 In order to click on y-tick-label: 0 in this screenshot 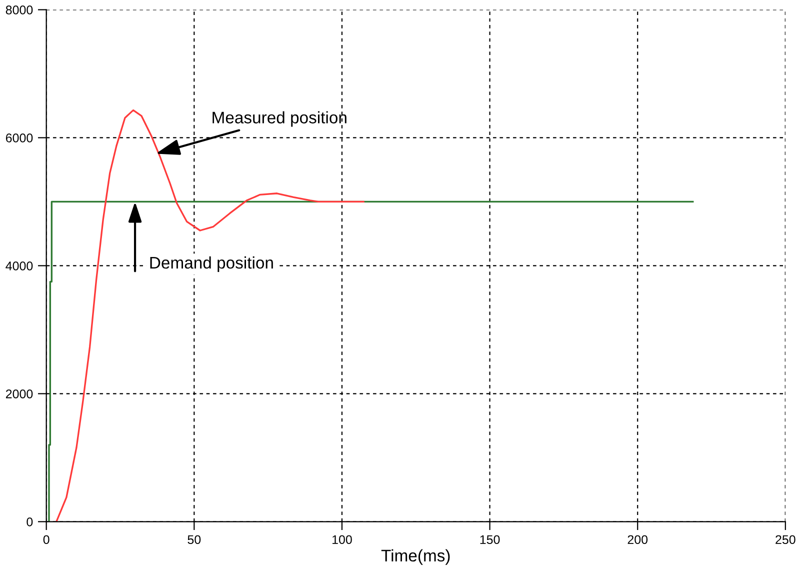, I will do `click(29, 521)`.